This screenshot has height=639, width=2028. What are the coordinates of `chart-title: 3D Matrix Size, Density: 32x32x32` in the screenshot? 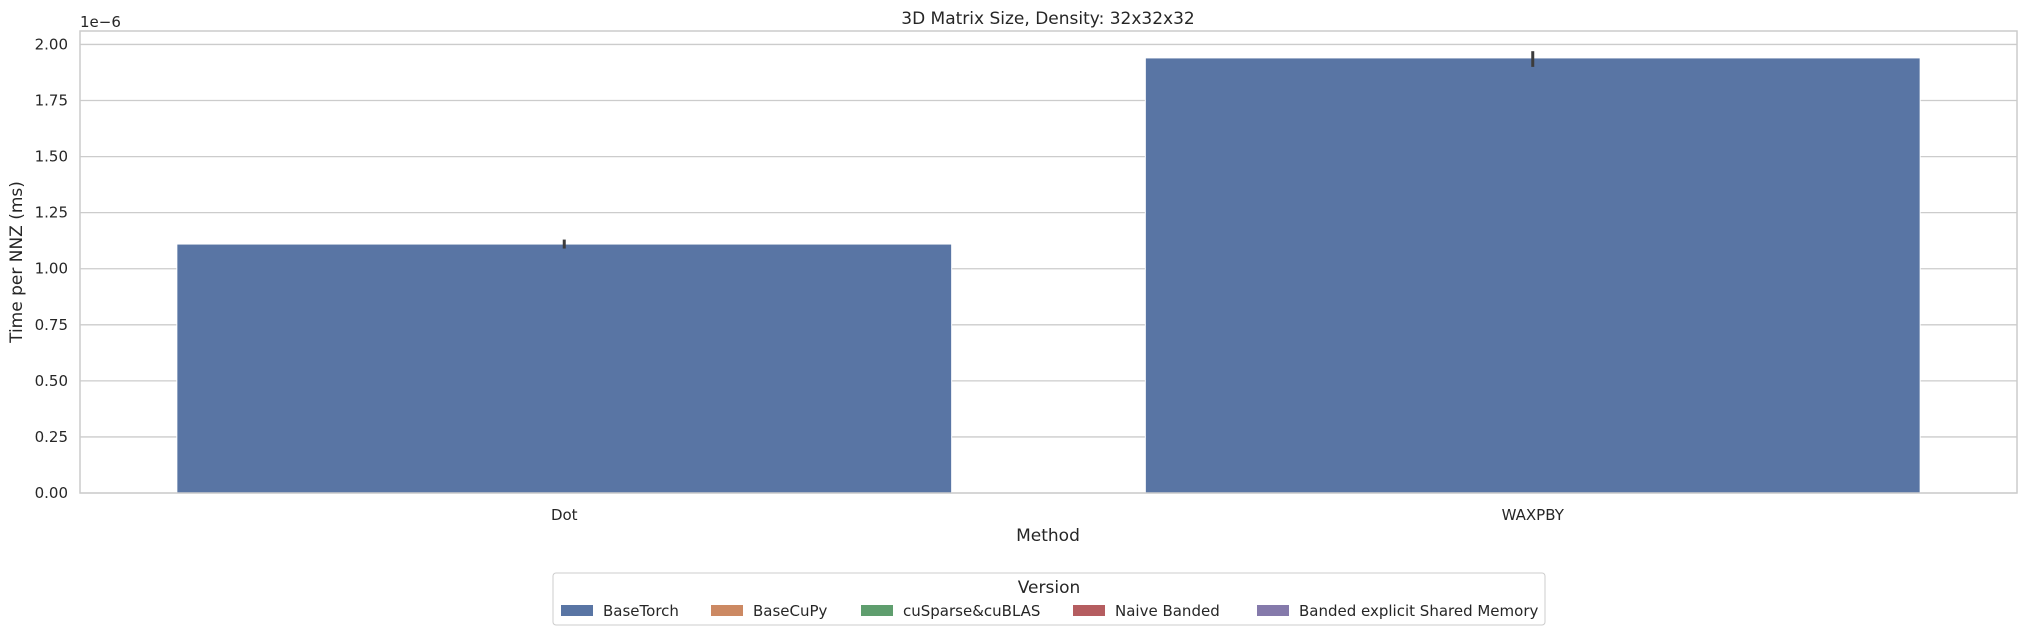 It's located at (1047, 19).